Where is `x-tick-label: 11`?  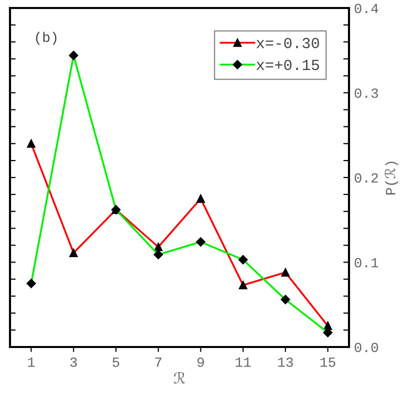
x-tick-label: 11 is located at coordinates (243, 362).